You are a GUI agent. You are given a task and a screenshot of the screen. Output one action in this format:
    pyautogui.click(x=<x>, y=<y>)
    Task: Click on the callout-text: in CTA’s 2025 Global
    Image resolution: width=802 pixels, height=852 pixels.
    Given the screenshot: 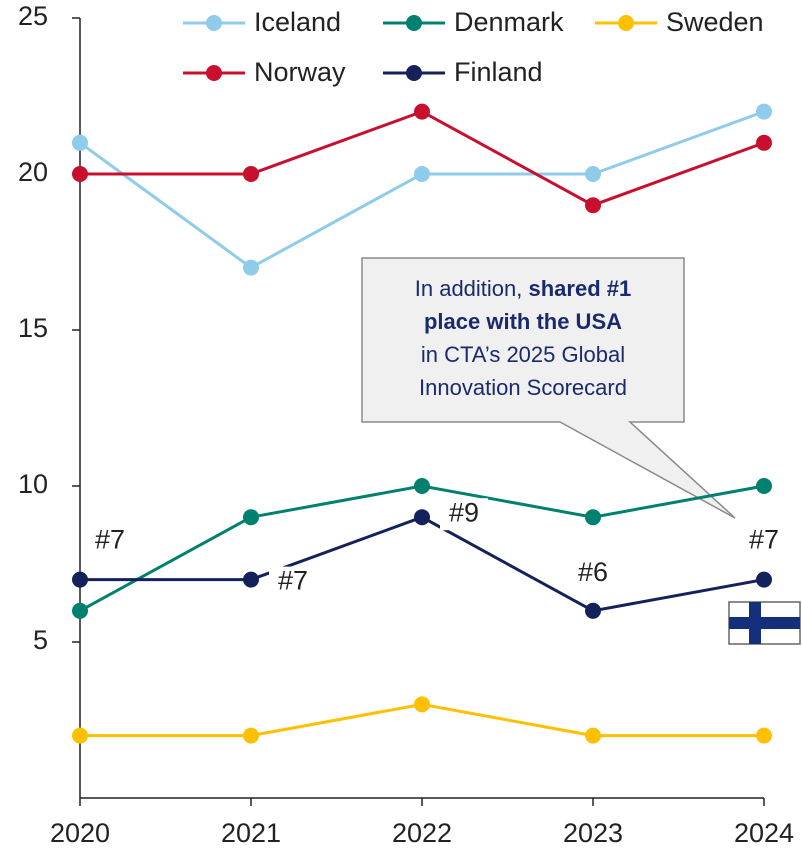 What is the action you would take?
    pyautogui.click(x=523, y=354)
    